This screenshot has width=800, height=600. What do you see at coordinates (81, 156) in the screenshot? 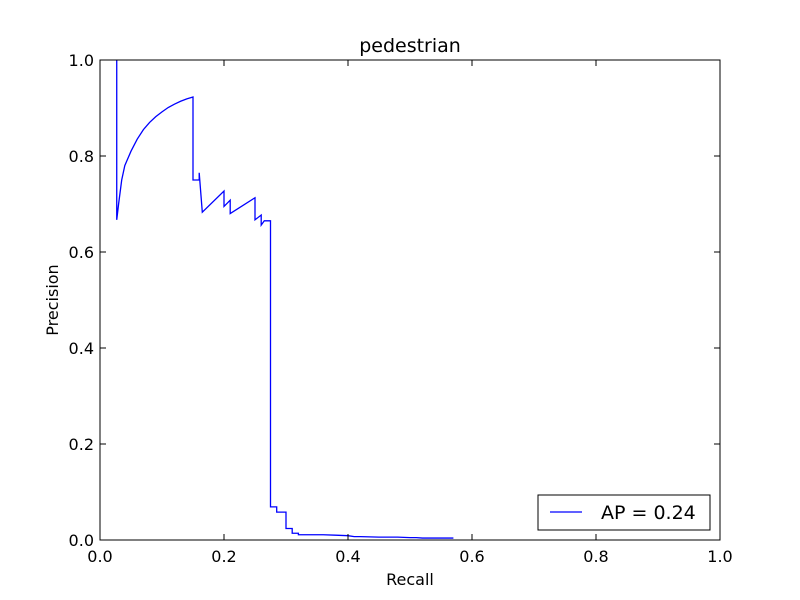
I see `y-tick-label: 0.8` at bounding box center [81, 156].